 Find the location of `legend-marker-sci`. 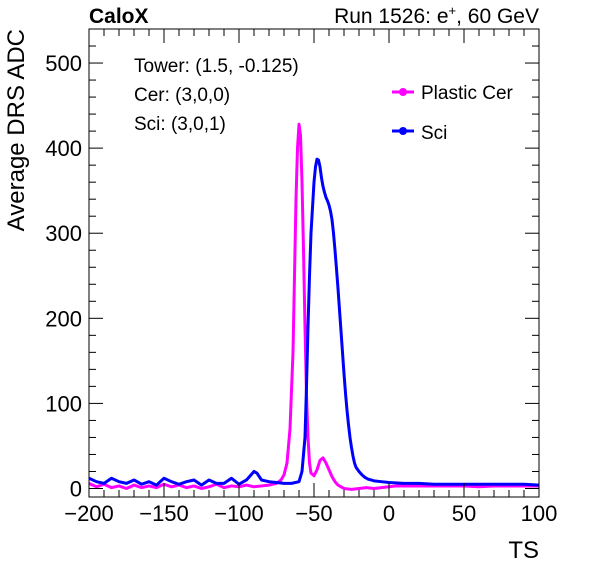

legend-marker-sci is located at coordinates (403, 131).